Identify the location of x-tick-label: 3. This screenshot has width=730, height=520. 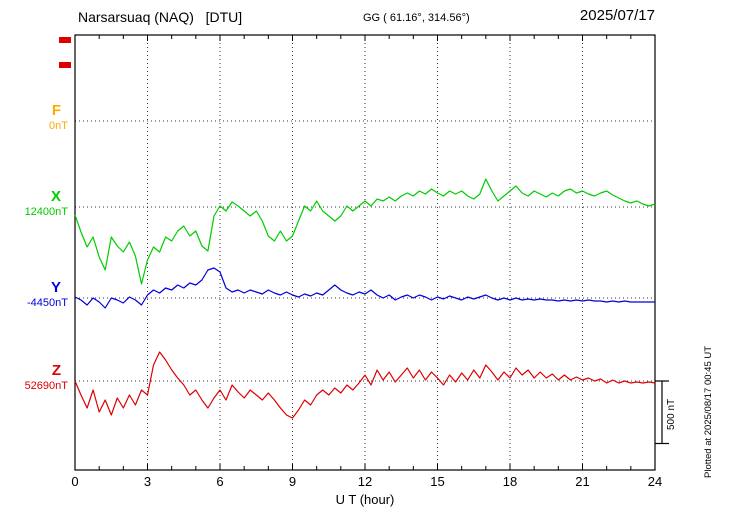
(147, 481).